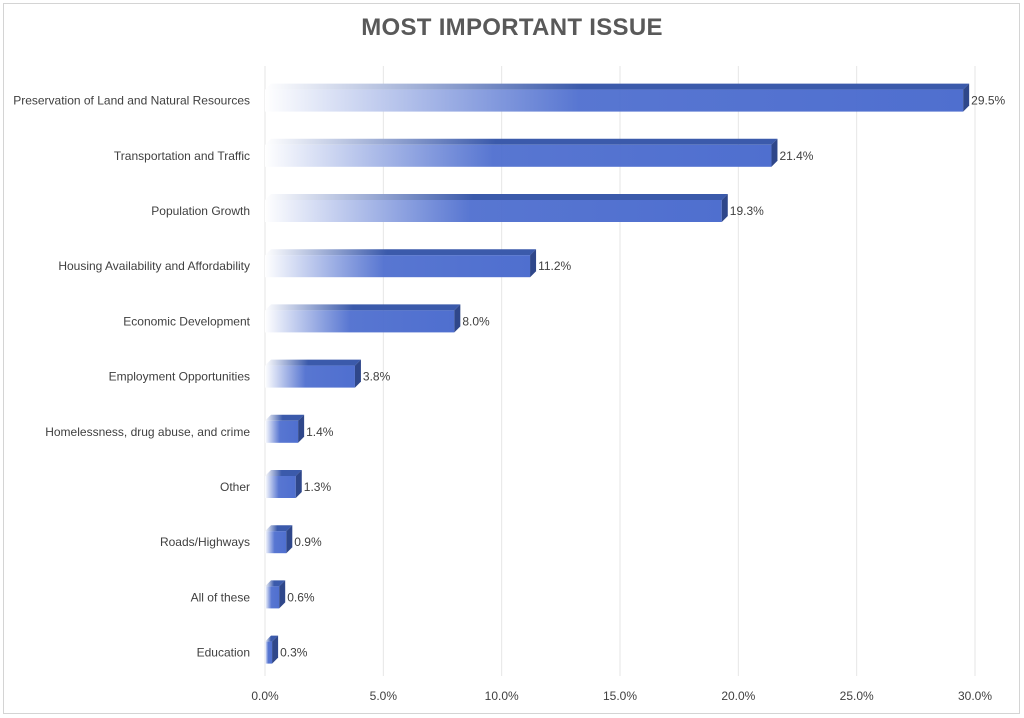 The height and width of the screenshot is (718, 1024). Describe the element at coordinates (738, 696) in the screenshot. I see `x-tick-label: 20.0%` at that location.